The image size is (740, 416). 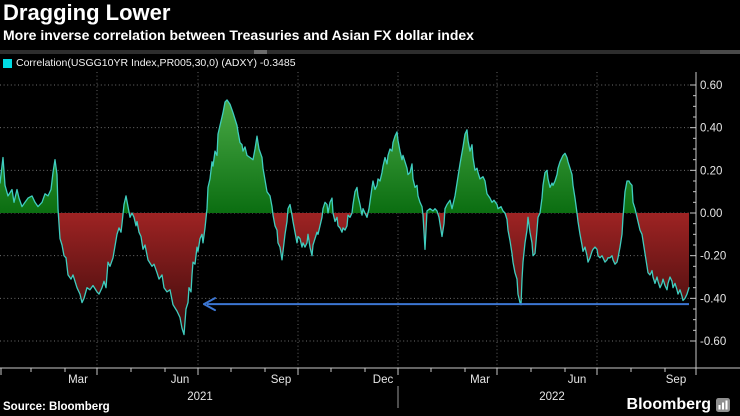 What do you see at coordinates (711, 214) in the screenshot?
I see `y-tick-label: 0.00` at bounding box center [711, 214].